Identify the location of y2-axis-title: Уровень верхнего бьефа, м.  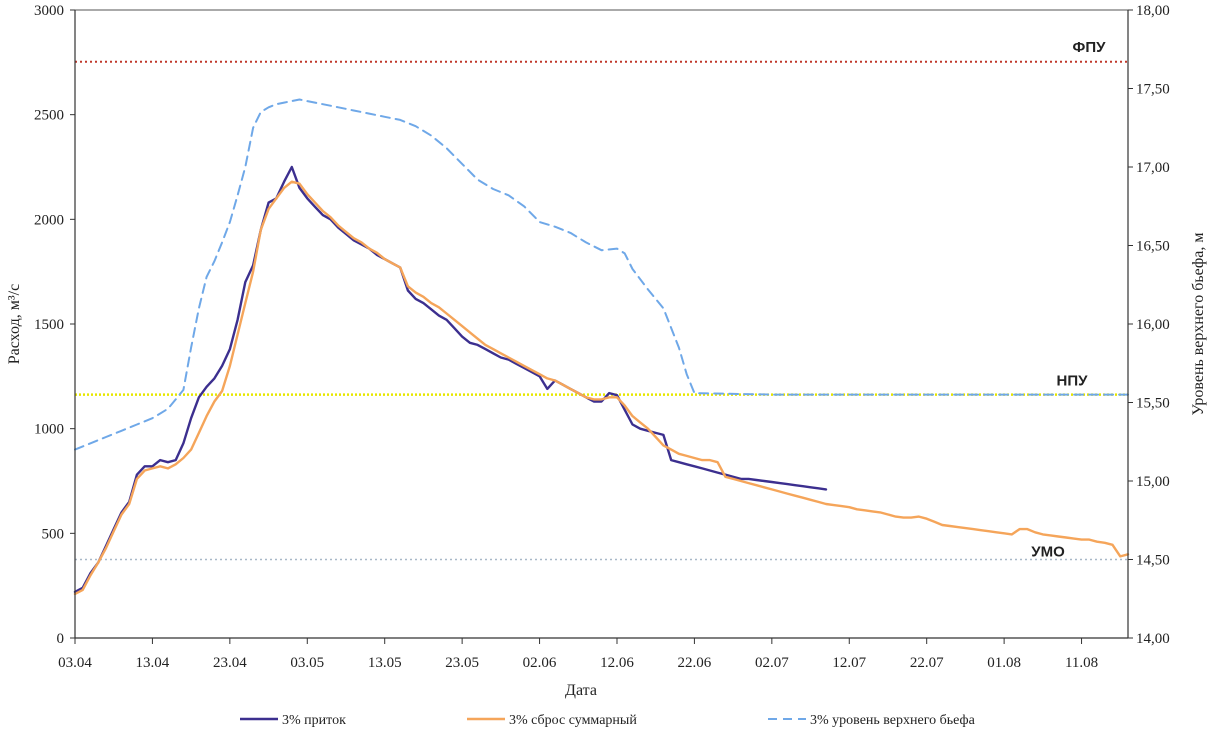
(1198, 323).